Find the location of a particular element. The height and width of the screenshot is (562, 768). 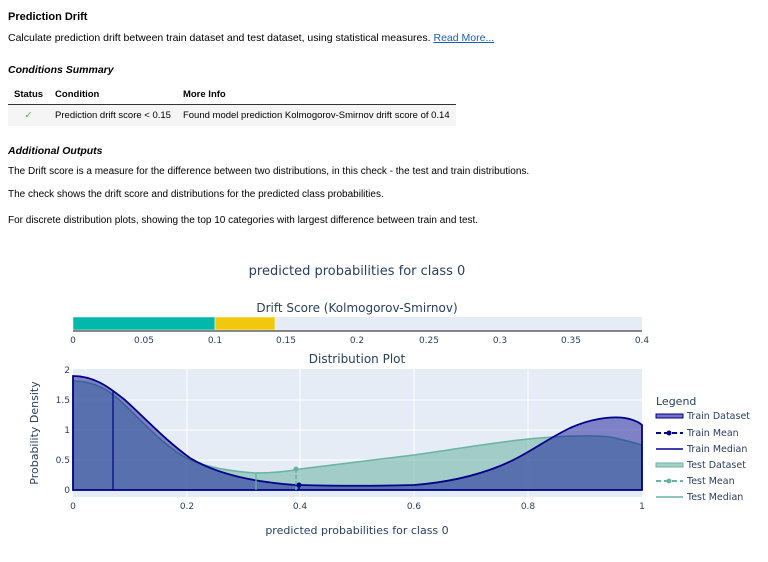

legend-item-train-dataset: Train Dataset is located at coordinates (702, 416).